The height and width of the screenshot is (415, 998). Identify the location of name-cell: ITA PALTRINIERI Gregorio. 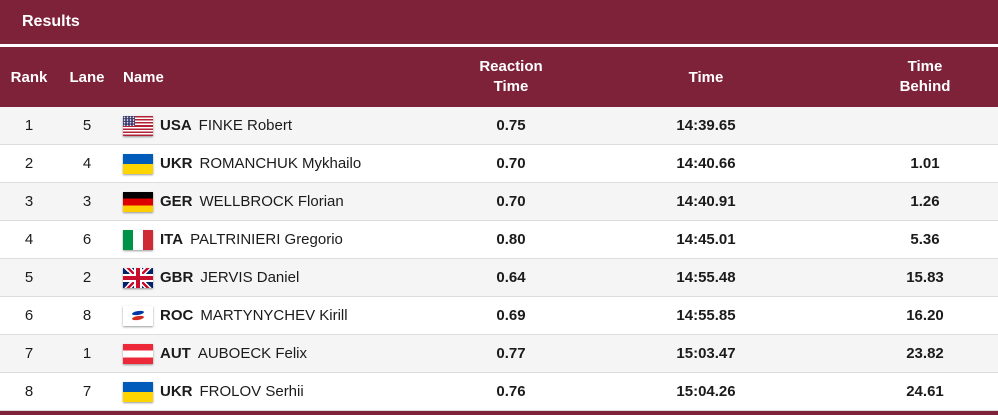
(276, 239).